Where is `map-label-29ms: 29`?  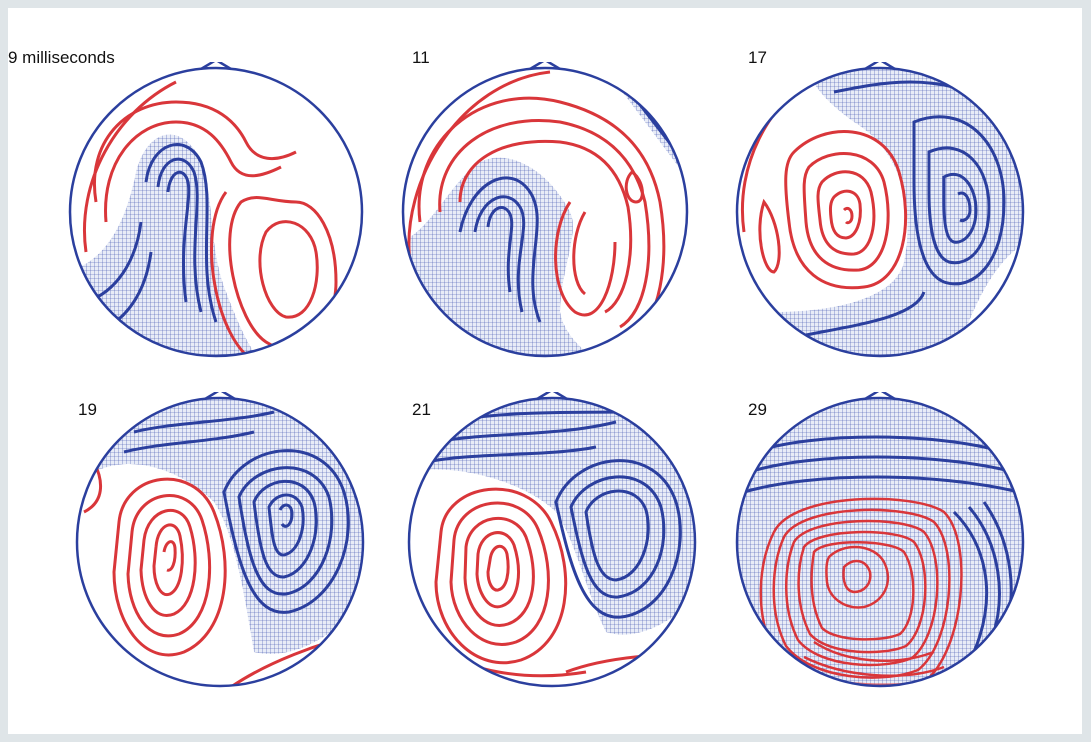
map-label-29ms: 29 is located at coordinates (757, 409).